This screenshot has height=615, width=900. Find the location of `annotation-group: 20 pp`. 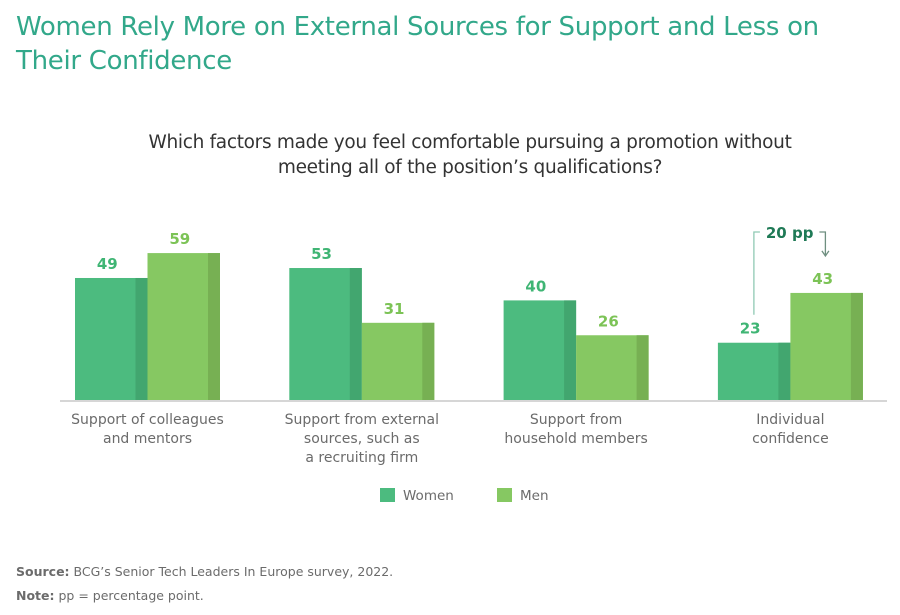

annotation-group: 20 pp is located at coordinates (791, 269).